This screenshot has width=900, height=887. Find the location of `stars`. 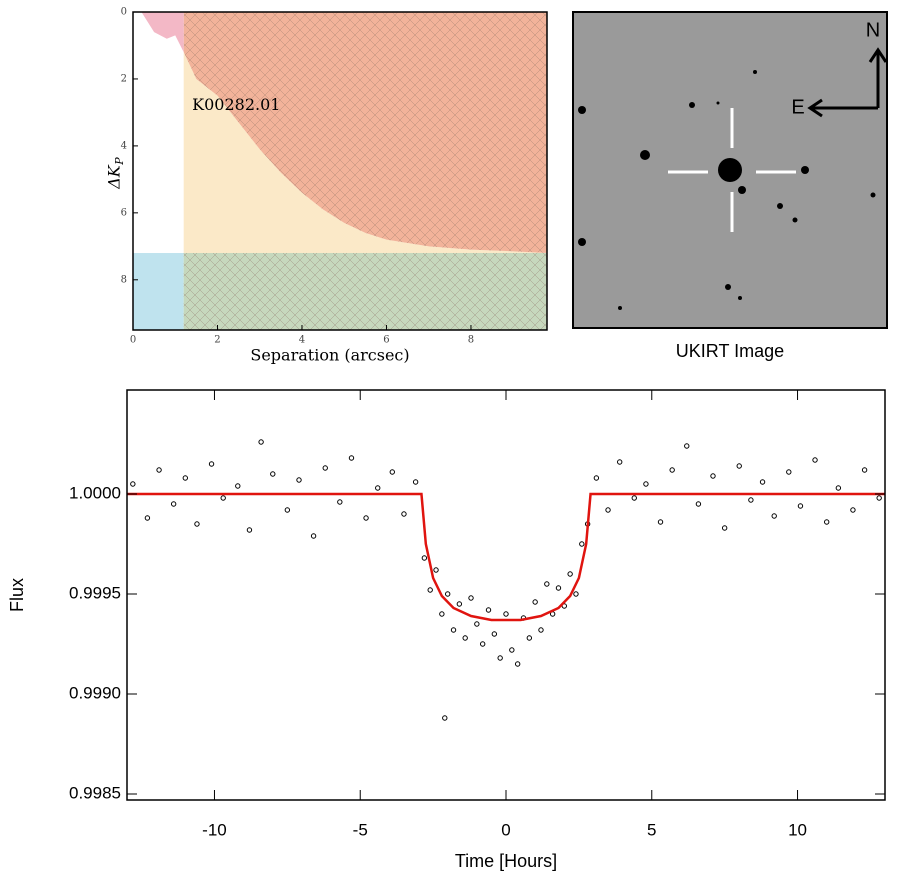

stars is located at coordinates (727, 190).